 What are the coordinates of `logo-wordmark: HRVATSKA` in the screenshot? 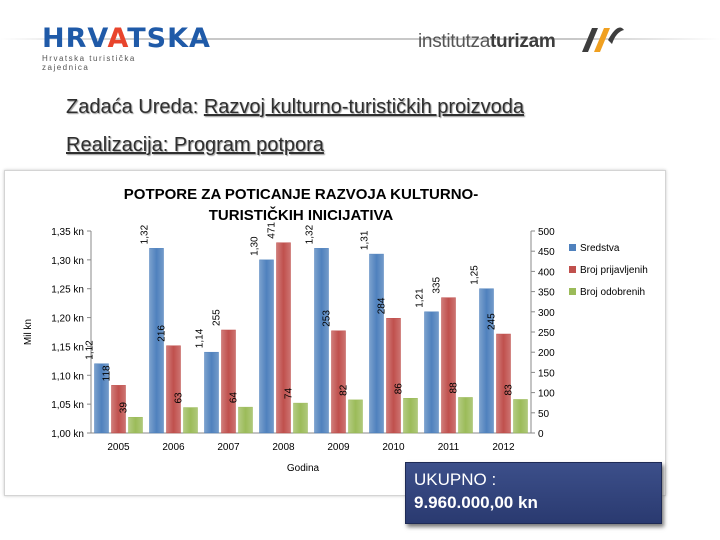 It's located at (126, 38).